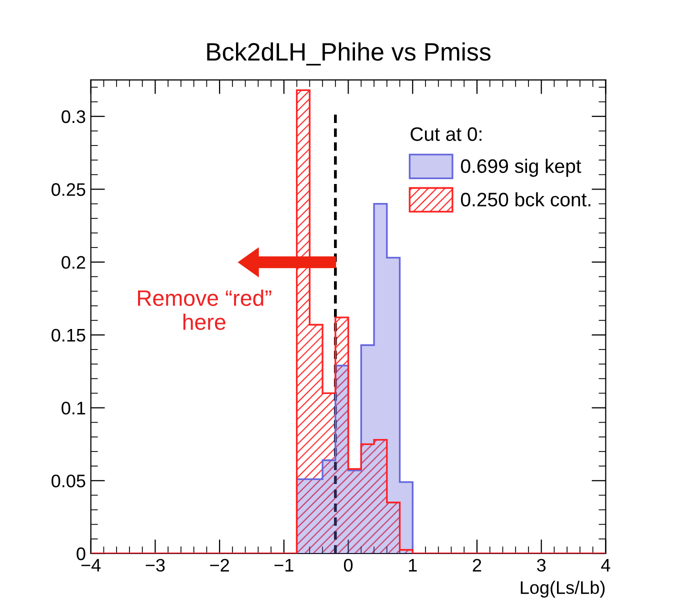 The width and height of the screenshot is (673, 615). What do you see at coordinates (74, 408) in the screenshot?
I see `y-tick-label: 0.1` at bounding box center [74, 408].